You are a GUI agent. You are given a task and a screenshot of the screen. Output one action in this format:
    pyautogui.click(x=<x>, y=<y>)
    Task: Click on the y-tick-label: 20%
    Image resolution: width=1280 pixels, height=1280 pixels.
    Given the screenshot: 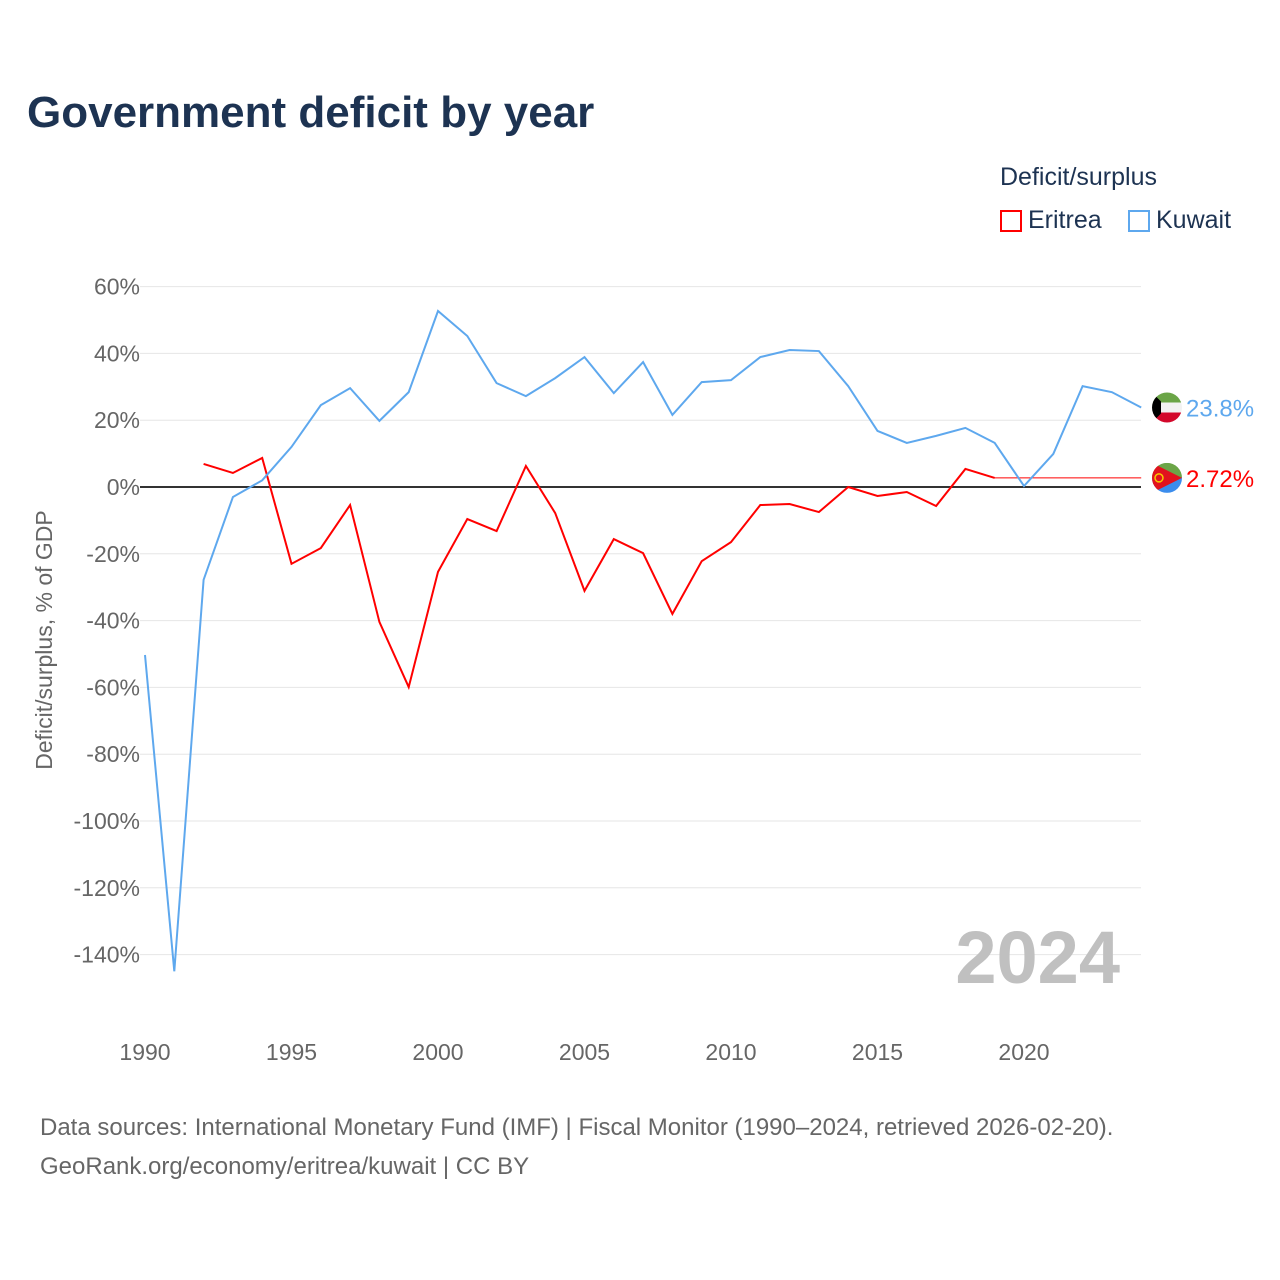 What is the action you would take?
    pyautogui.click(x=117, y=420)
    